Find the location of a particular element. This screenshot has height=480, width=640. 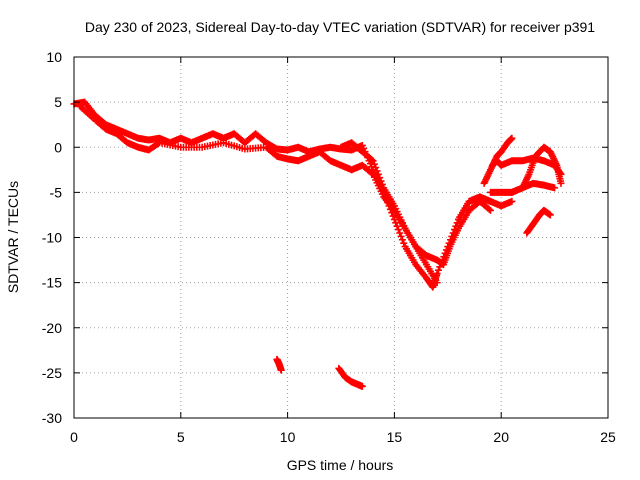

x-tick-label: 25 is located at coordinates (608, 437).